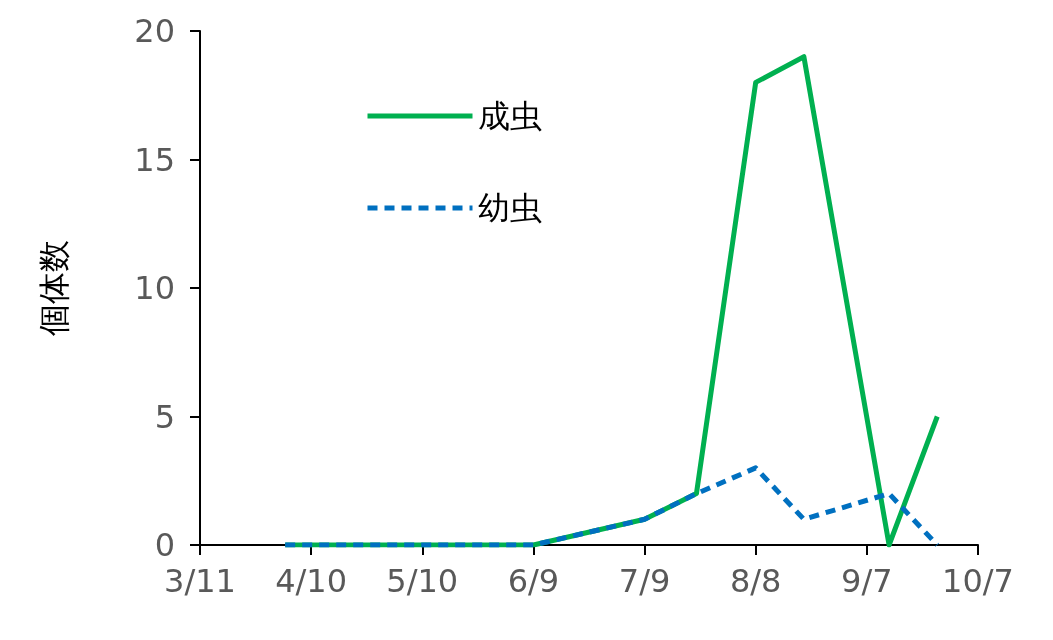 The image size is (1053, 640). Describe the element at coordinates (54, 288) in the screenshot. I see `y-axis-title: 個体数` at that location.